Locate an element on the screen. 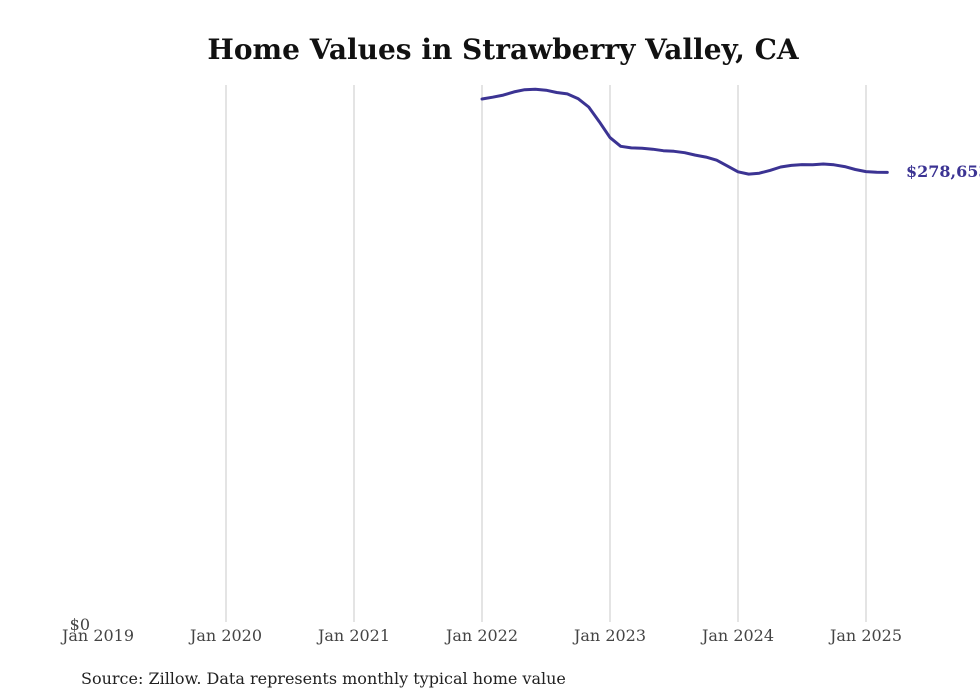 The height and width of the screenshot is (699, 980). x-tick-label: Jan 2022 is located at coordinates (481, 635).